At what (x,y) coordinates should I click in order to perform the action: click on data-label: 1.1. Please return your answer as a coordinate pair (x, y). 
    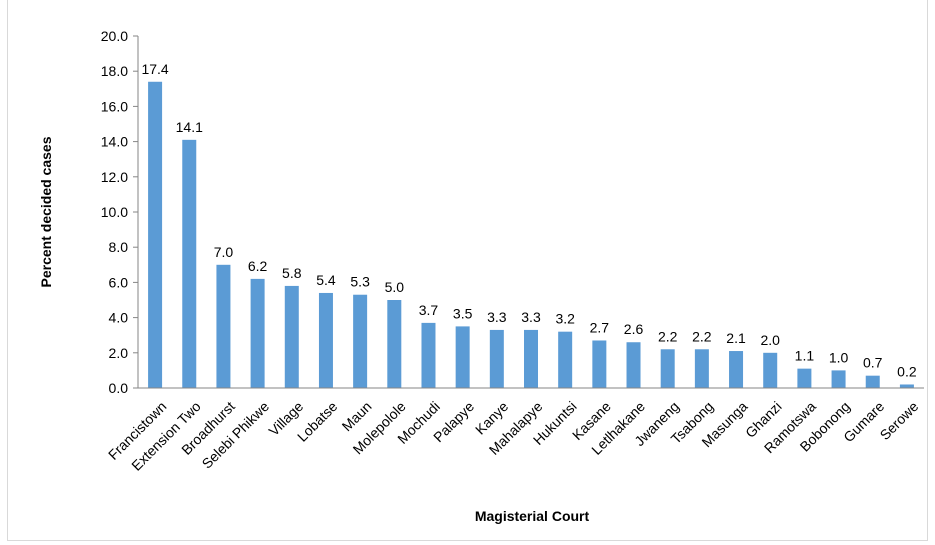
    Looking at the image, I should click on (805, 356).